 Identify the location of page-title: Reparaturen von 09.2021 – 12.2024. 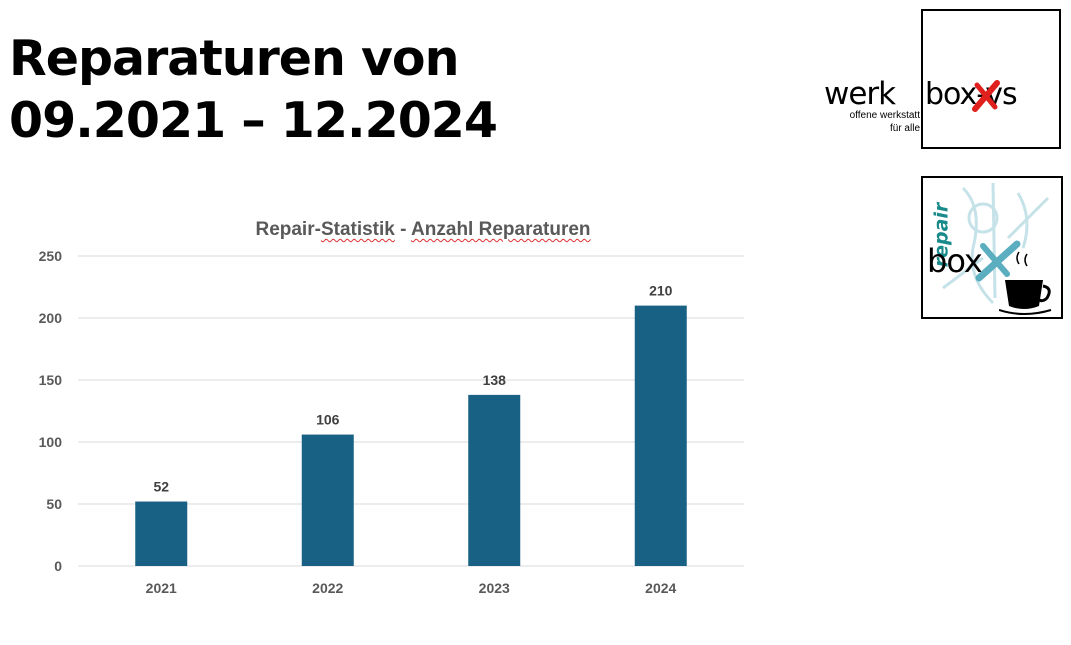
(253, 90).